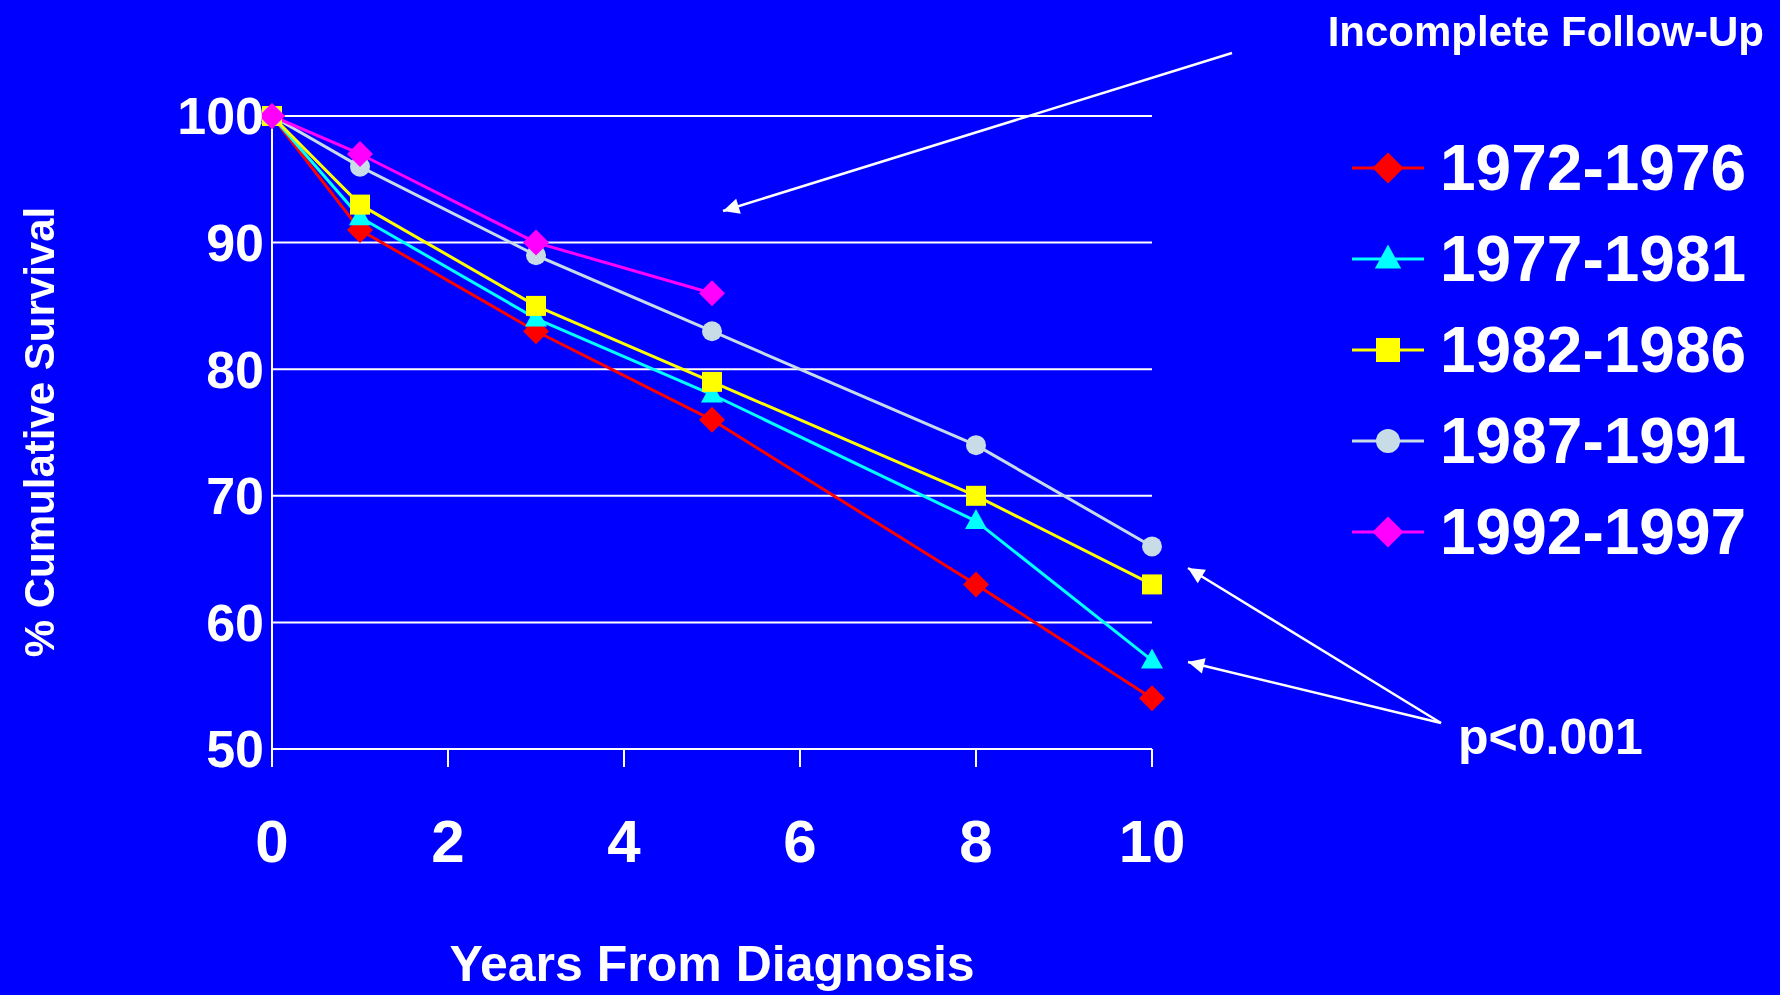 This screenshot has width=1780, height=995. What do you see at coordinates (1593, 531) in the screenshot?
I see `legend-label: 1992-1997` at bounding box center [1593, 531].